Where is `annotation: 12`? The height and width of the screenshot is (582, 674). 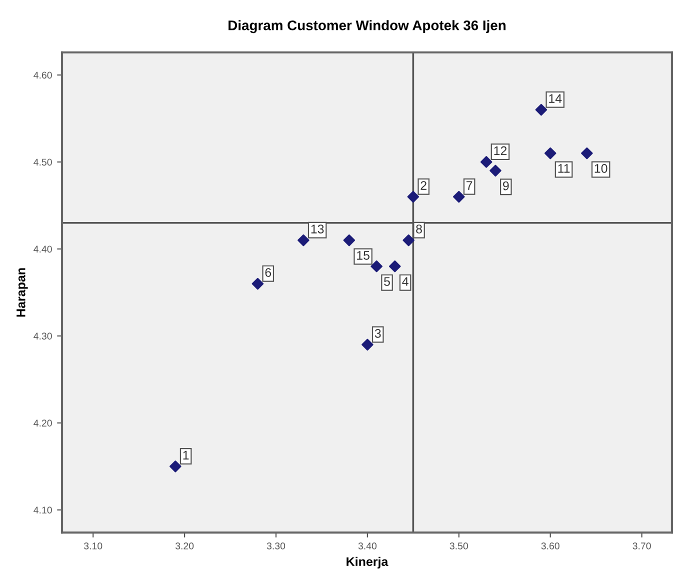 annotation: 12 is located at coordinates (500, 151).